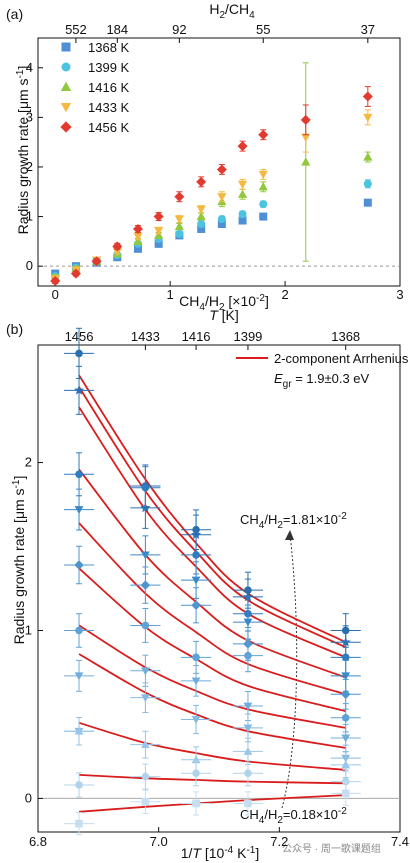 This screenshot has width=410, height=863. Describe the element at coordinates (109, 47) in the screenshot. I see `a-legend-label-0: 1368 K` at that location.